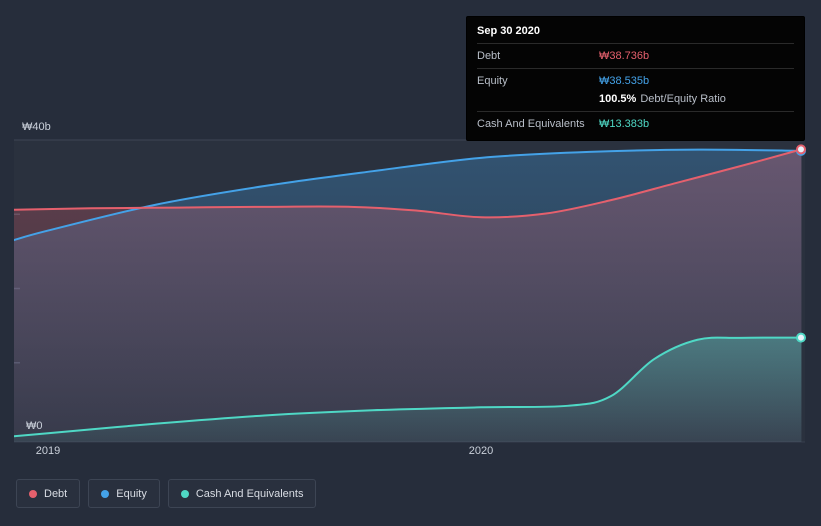  What do you see at coordinates (624, 56) in the screenshot?
I see `tooltip-debt-value: ₩38.736b` at bounding box center [624, 56].